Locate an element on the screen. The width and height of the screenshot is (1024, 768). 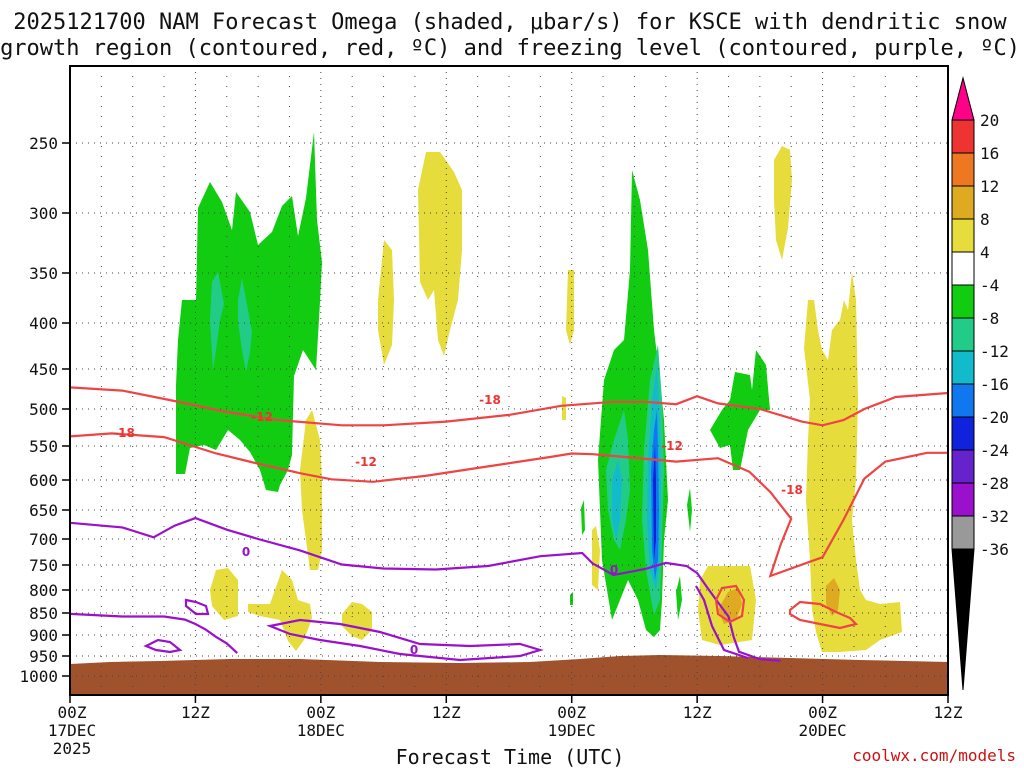
x-axis-title: Forecast Time (UTC) is located at coordinates (510, 756).